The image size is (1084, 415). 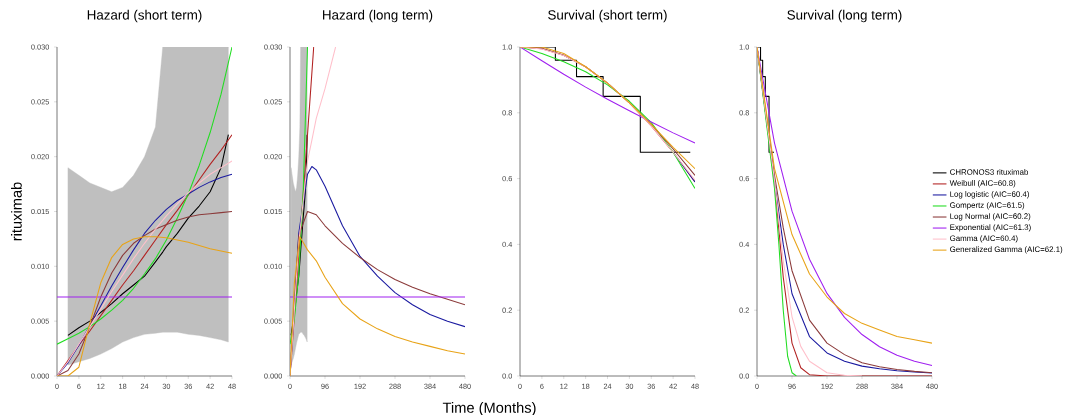 What do you see at coordinates (378, 16) in the screenshot?
I see `chart-title: Hazard (long term)` at bounding box center [378, 16].